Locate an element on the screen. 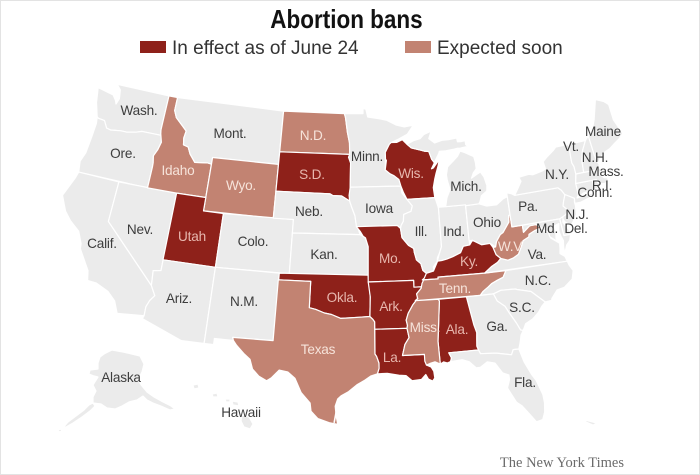 The height and width of the screenshot is (475, 700). svg-text: Conn. is located at coordinates (594, 192).